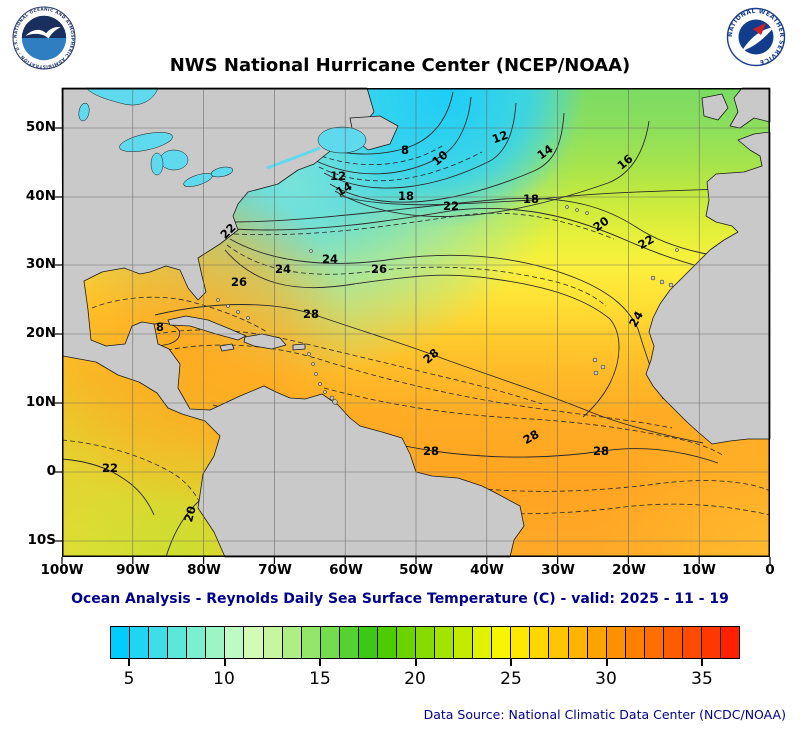 The height and width of the screenshot is (737, 800). Describe the element at coordinates (84, 112) in the screenshot. I see `lake-winnipeg` at that location.